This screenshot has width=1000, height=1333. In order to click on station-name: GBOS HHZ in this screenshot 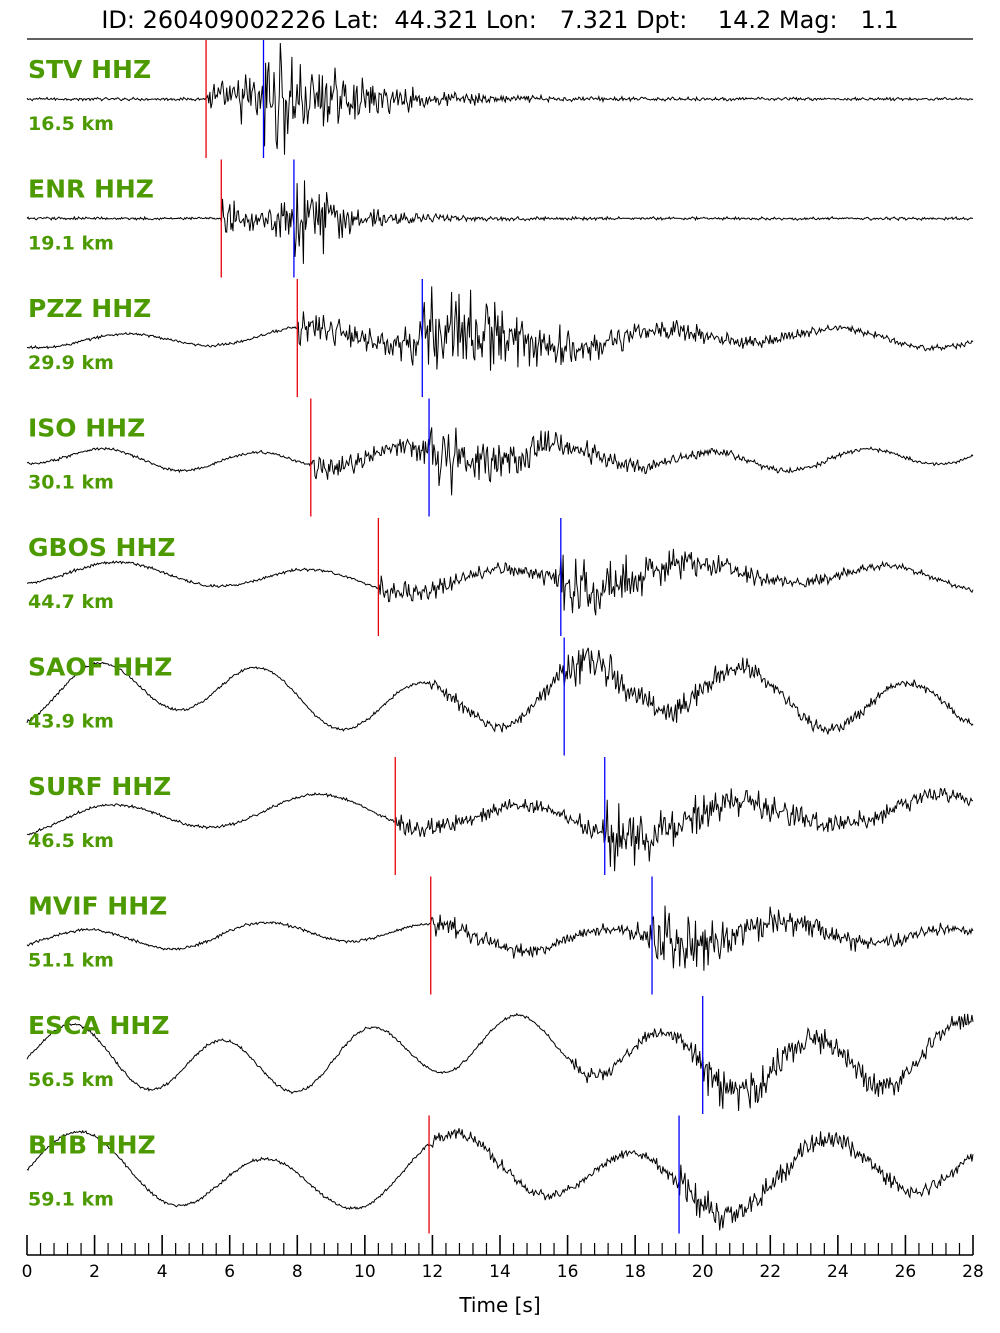, I will do `click(102, 547)`.